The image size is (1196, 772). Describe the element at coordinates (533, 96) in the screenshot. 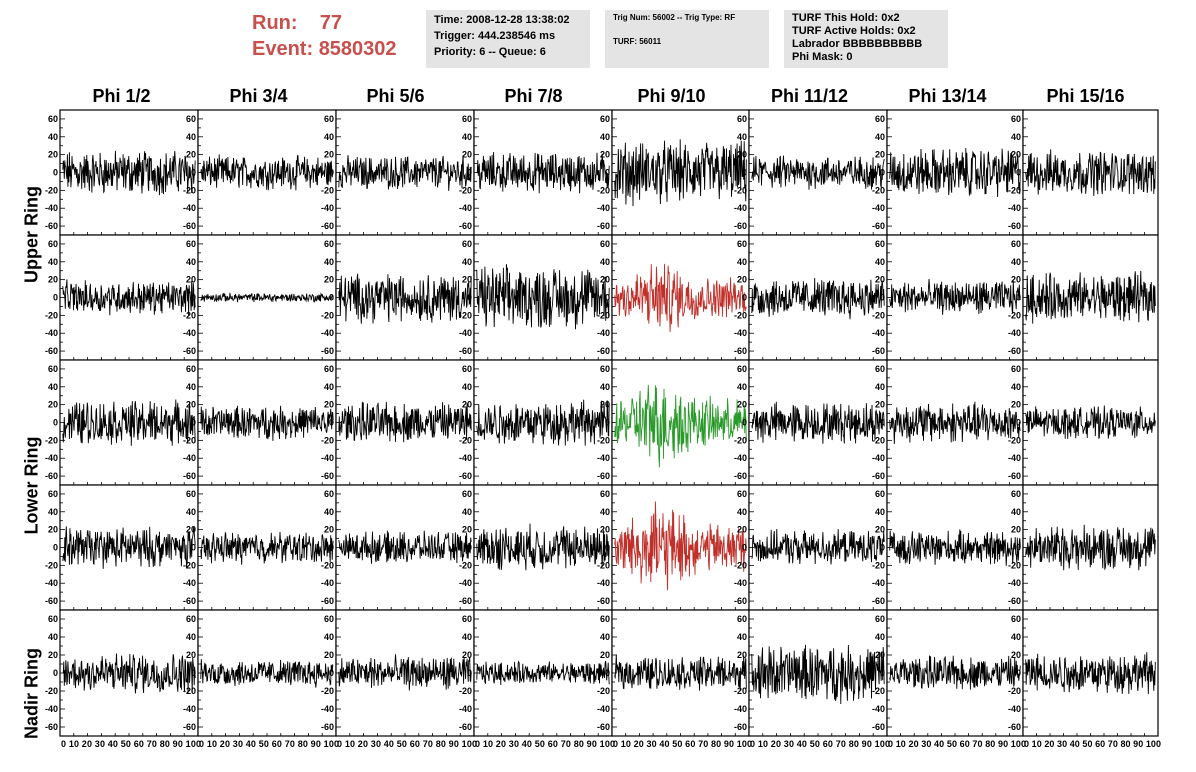

I see `column-header-phi-7-8: Phi 7/8` at that location.